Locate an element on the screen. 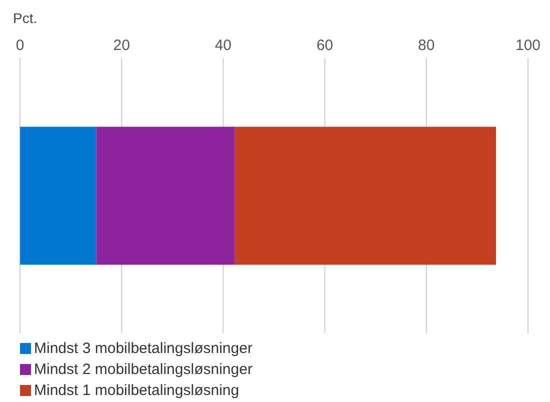 Image resolution: width=550 pixels, height=402 pixels. x-axis-title: Pct. is located at coordinates (25, 18).